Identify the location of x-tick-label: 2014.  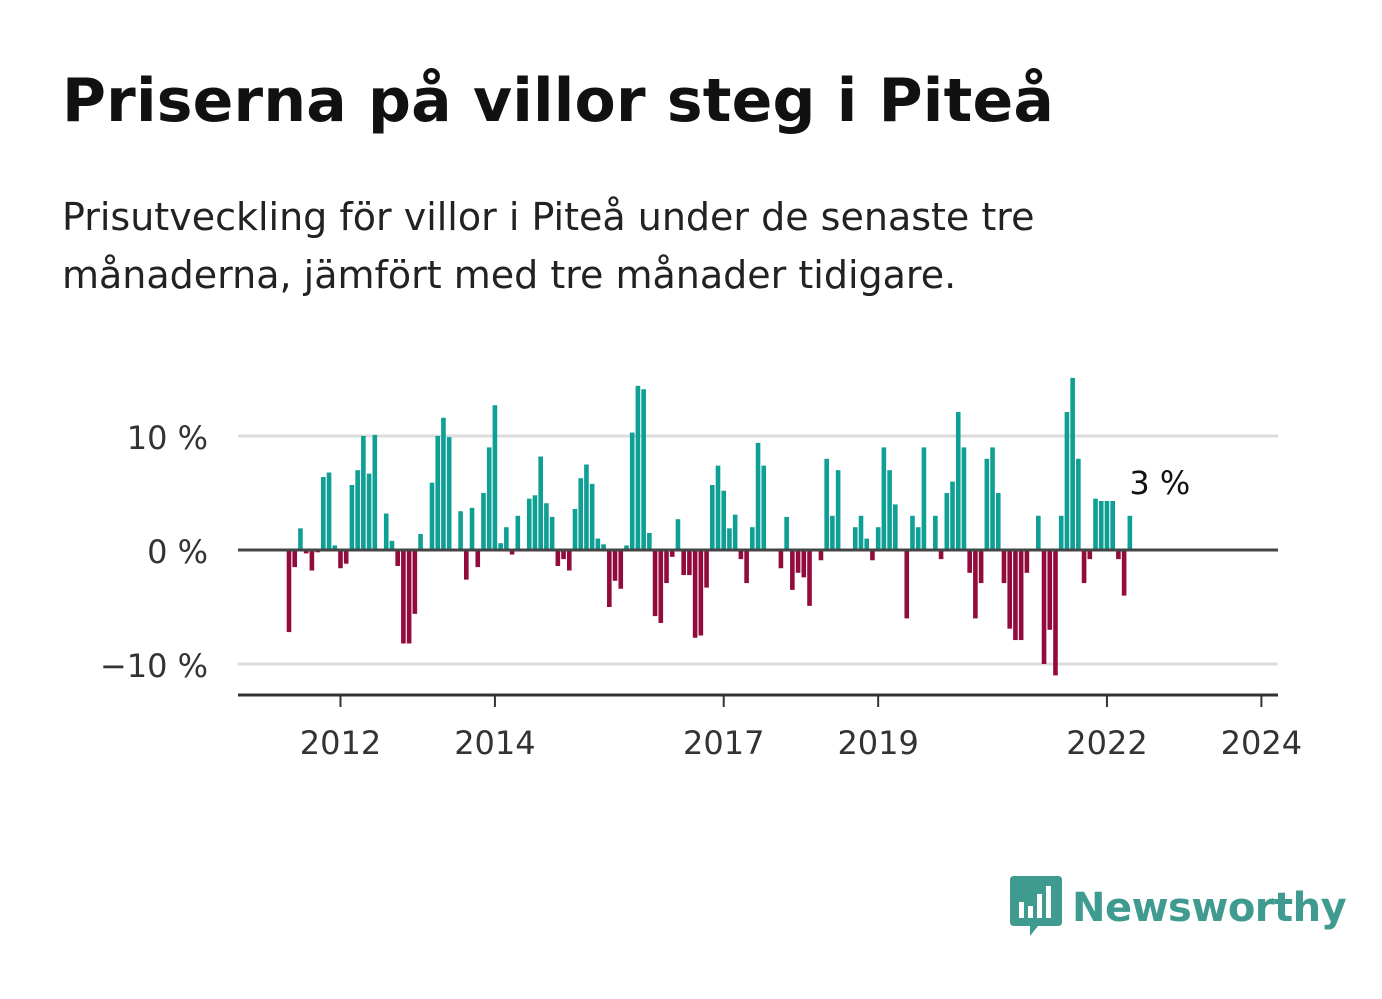
(494, 743).